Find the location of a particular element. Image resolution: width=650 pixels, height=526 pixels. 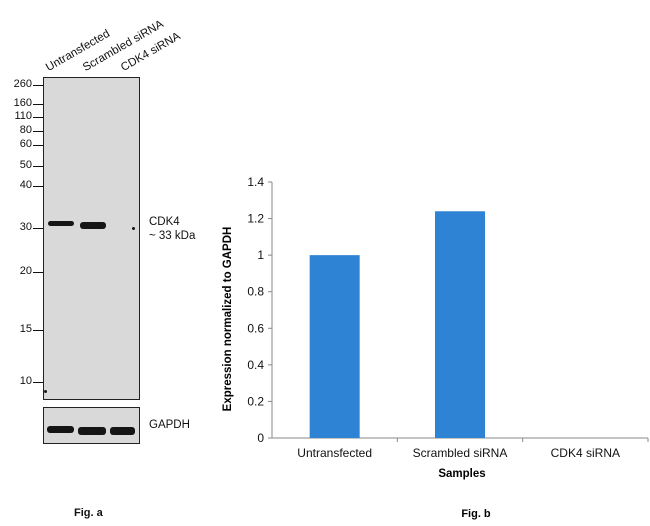

target-size-label: ~ 33 kDa is located at coordinates (172, 236).